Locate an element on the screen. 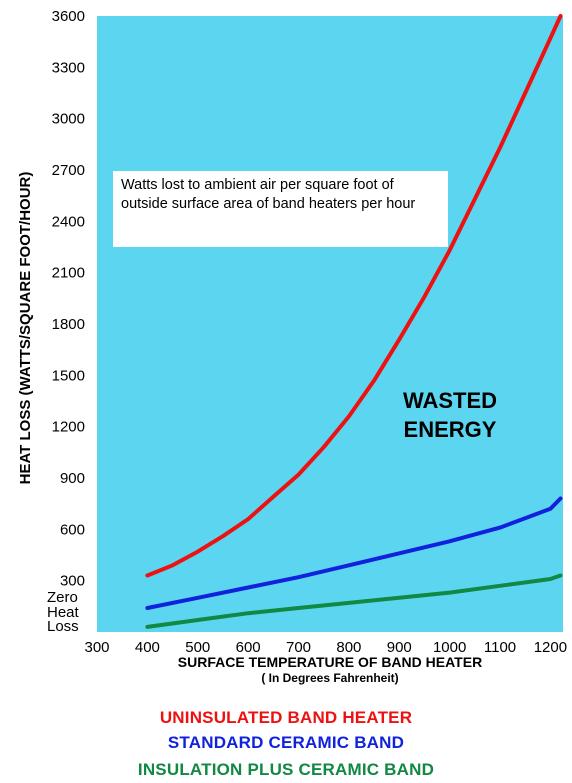 This screenshot has height=783, width=572. x-tick-label: 1200 is located at coordinates (550, 647).